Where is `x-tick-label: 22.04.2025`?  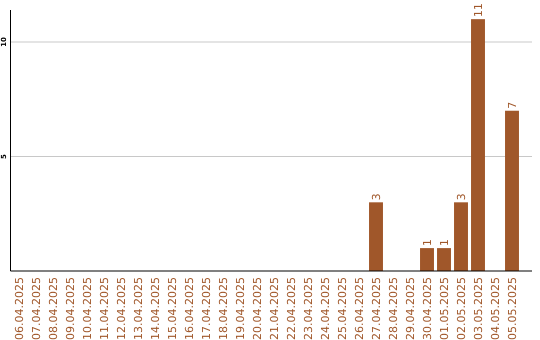 x-tick-label: 22.04.2025 is located at coordinates (291, 308).